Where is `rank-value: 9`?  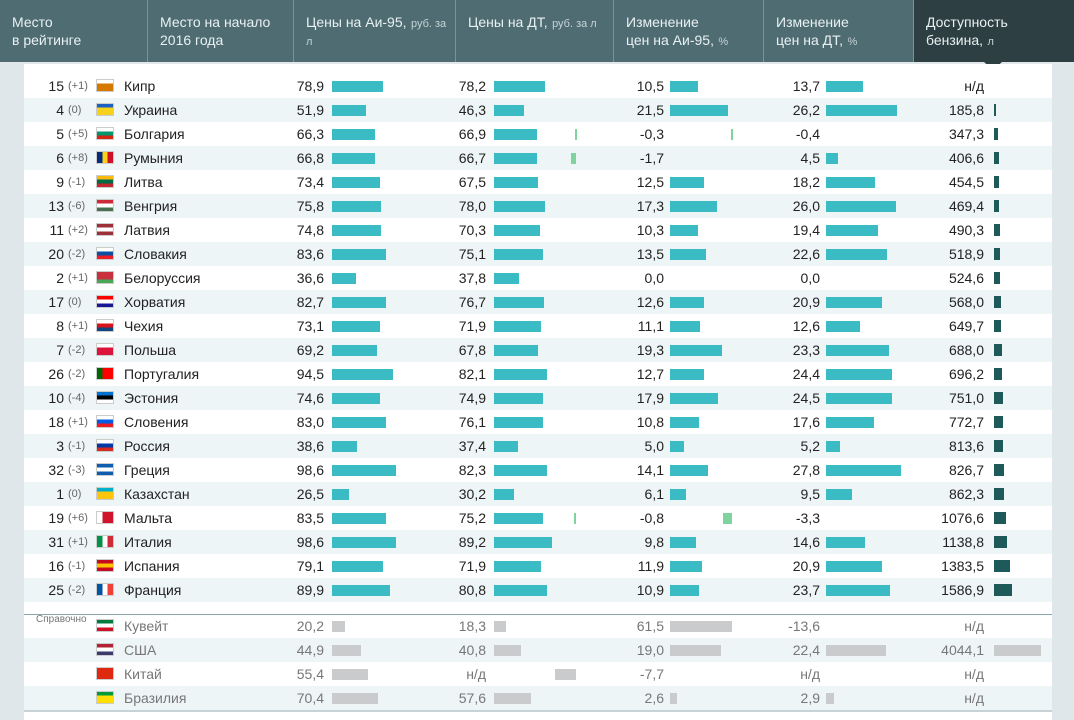
rank-value: 9 is located at coordinates (60, 182).